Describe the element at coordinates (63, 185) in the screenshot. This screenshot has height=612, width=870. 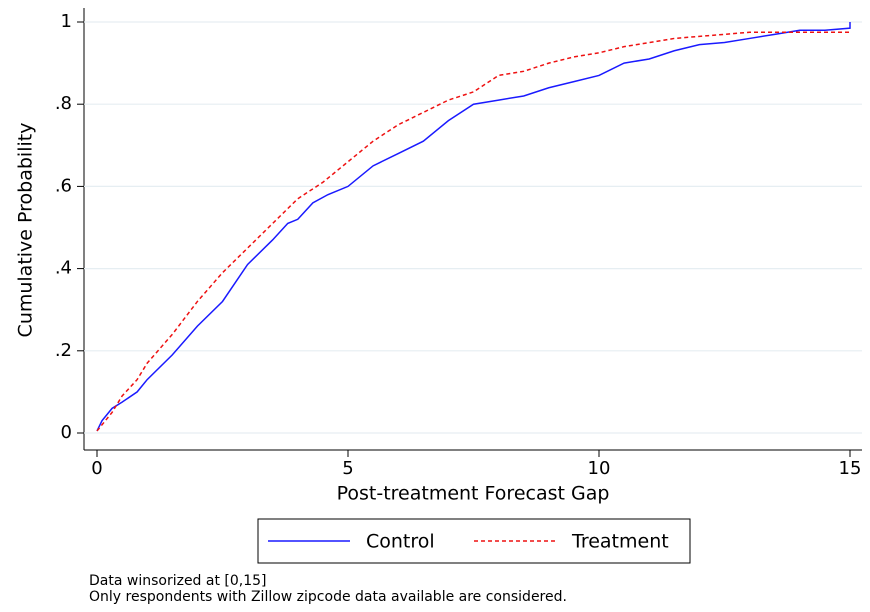
I see `y-tick-label: .6` at that location.